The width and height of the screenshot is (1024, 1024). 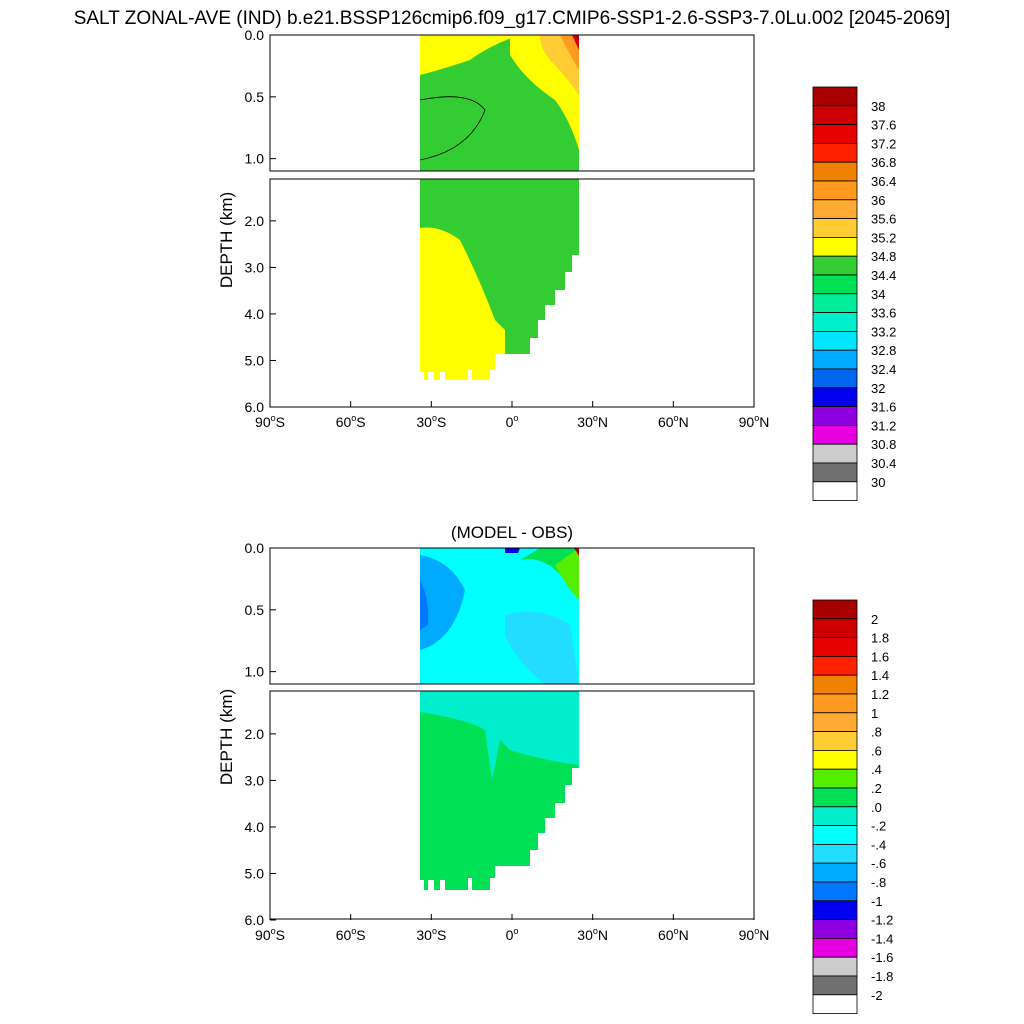 I want to click on colorbar-label: 34.4, so click(x=883, y=275).